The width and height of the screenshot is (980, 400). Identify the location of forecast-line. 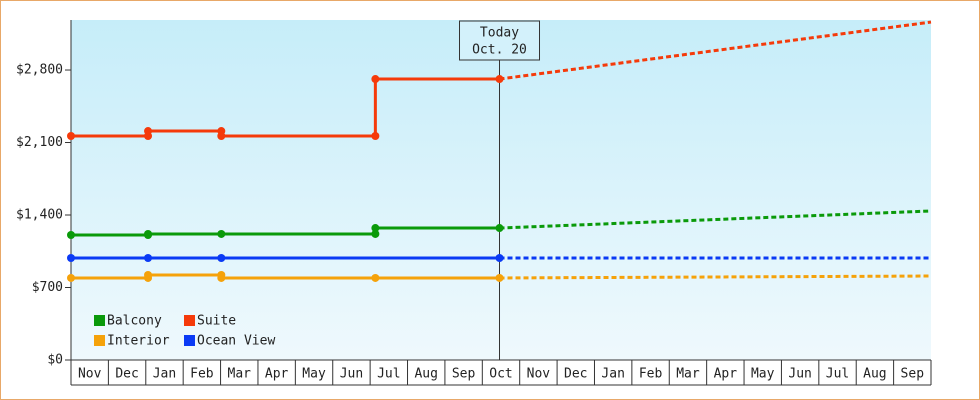
(715, 50).